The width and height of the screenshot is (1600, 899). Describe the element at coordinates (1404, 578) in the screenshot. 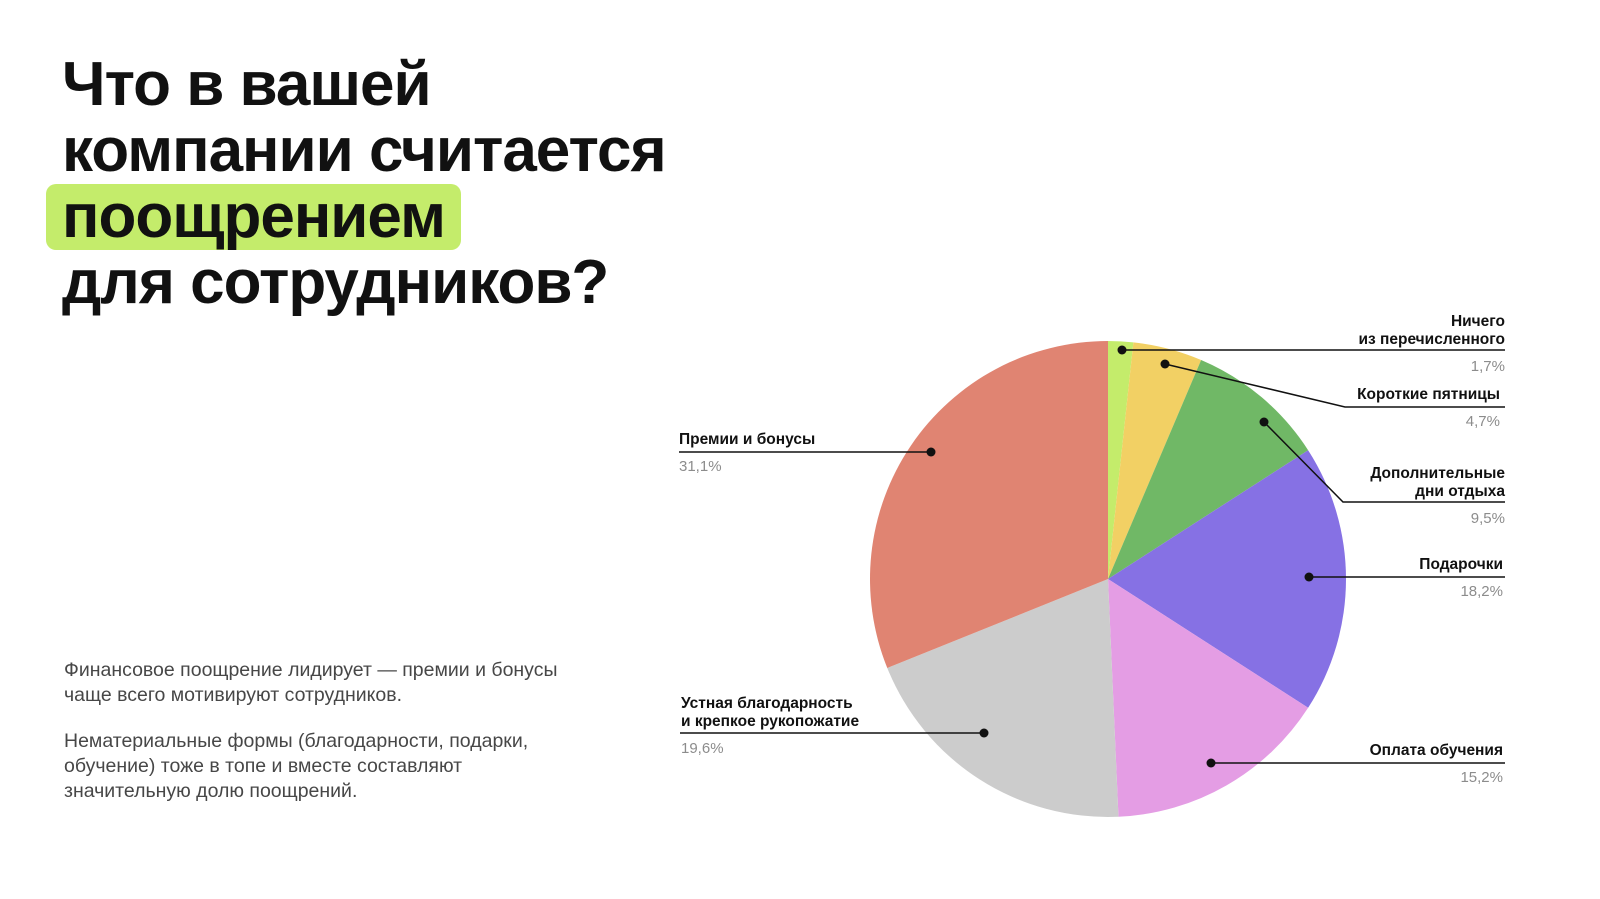

I see `slice-label: Подарочки 18,2%` at that location.